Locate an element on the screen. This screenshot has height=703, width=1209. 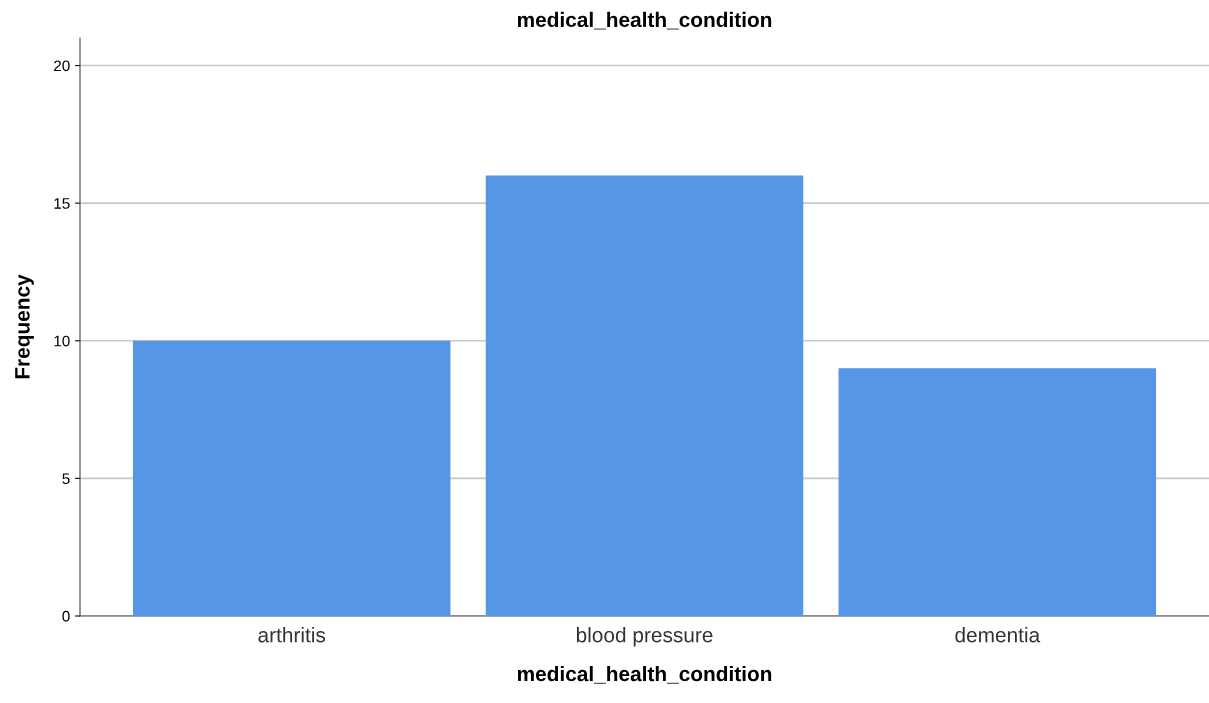
x-tick-label: arthritis is located at coordinates (292, 635).